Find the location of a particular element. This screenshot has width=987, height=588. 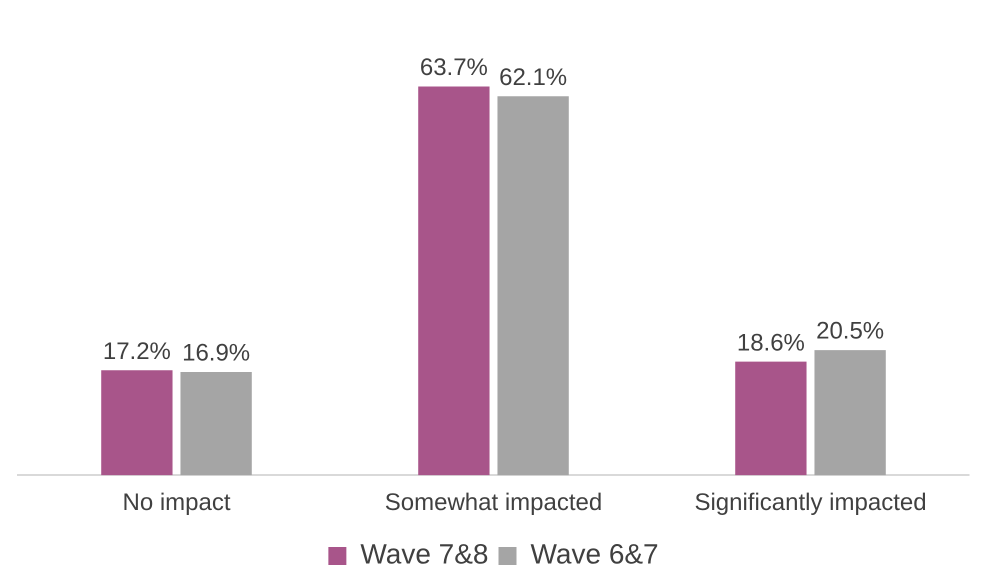

x-tick-label: Somewhat impacted is located at coordinates (493, 502).